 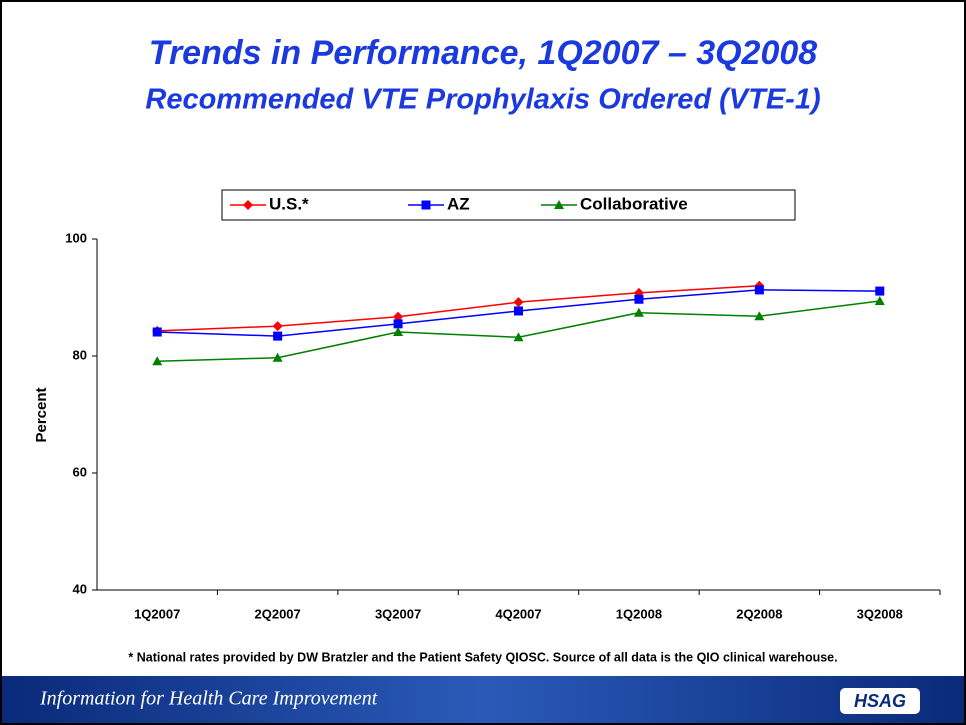 I want to click on x-tick-label: 4Q2007, so click(x=518, y=613).